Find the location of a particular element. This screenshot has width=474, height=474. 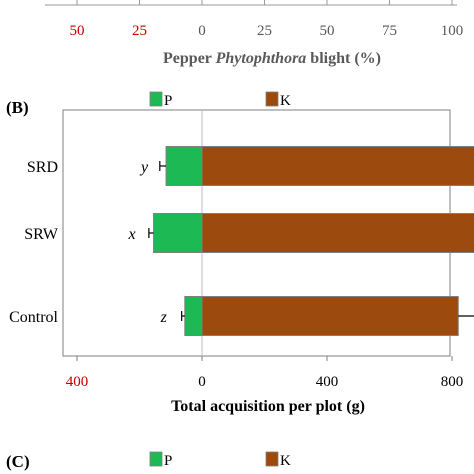

top-tick-label: 75 is located at coordinates (389, 31).